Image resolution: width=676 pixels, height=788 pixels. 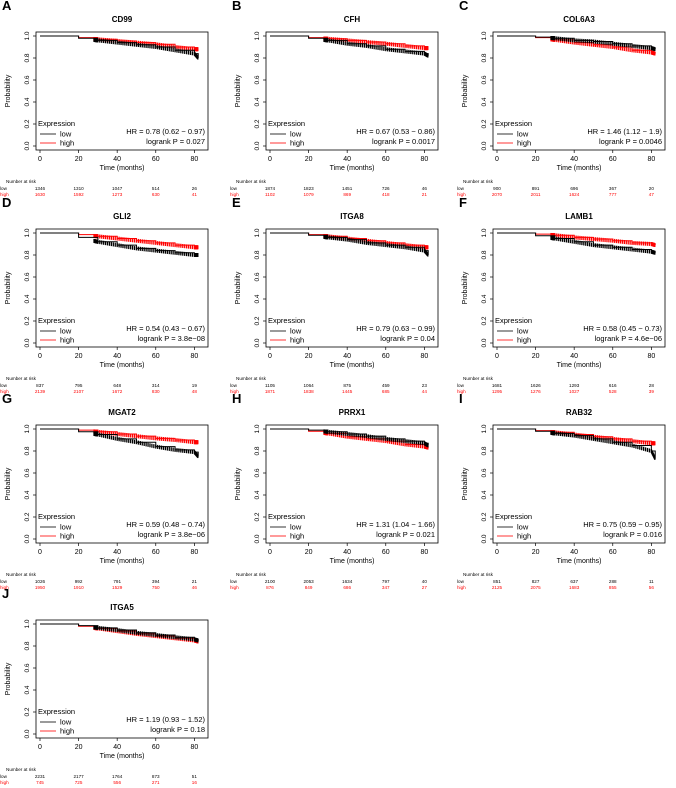 What do you see at coordinates (386, 188) in the screenshot?
I see `risk-count-low: 726` at bounding box center [386, 188].